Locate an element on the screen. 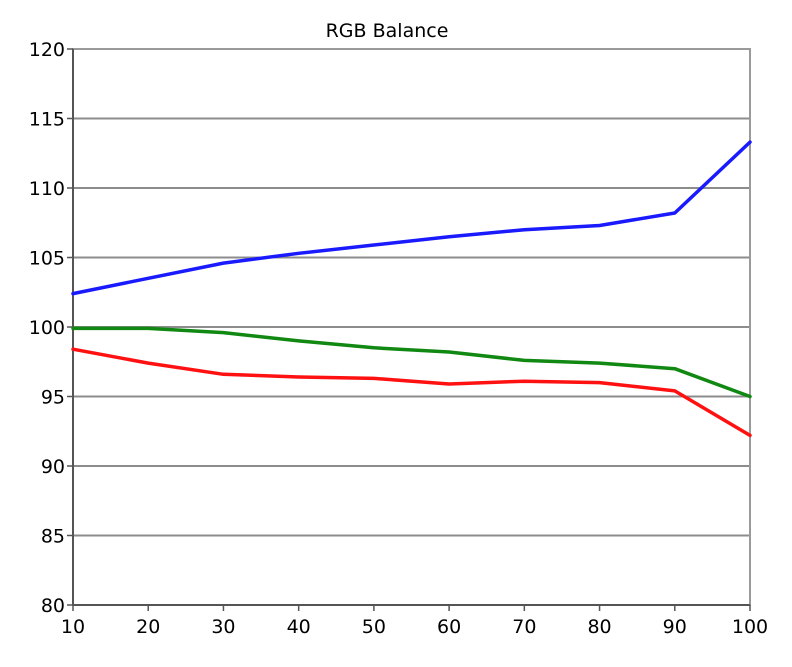 The height and width of the screenshot is (667, 792). chart-title: RGB Balance is located at coordinates (387, 31).